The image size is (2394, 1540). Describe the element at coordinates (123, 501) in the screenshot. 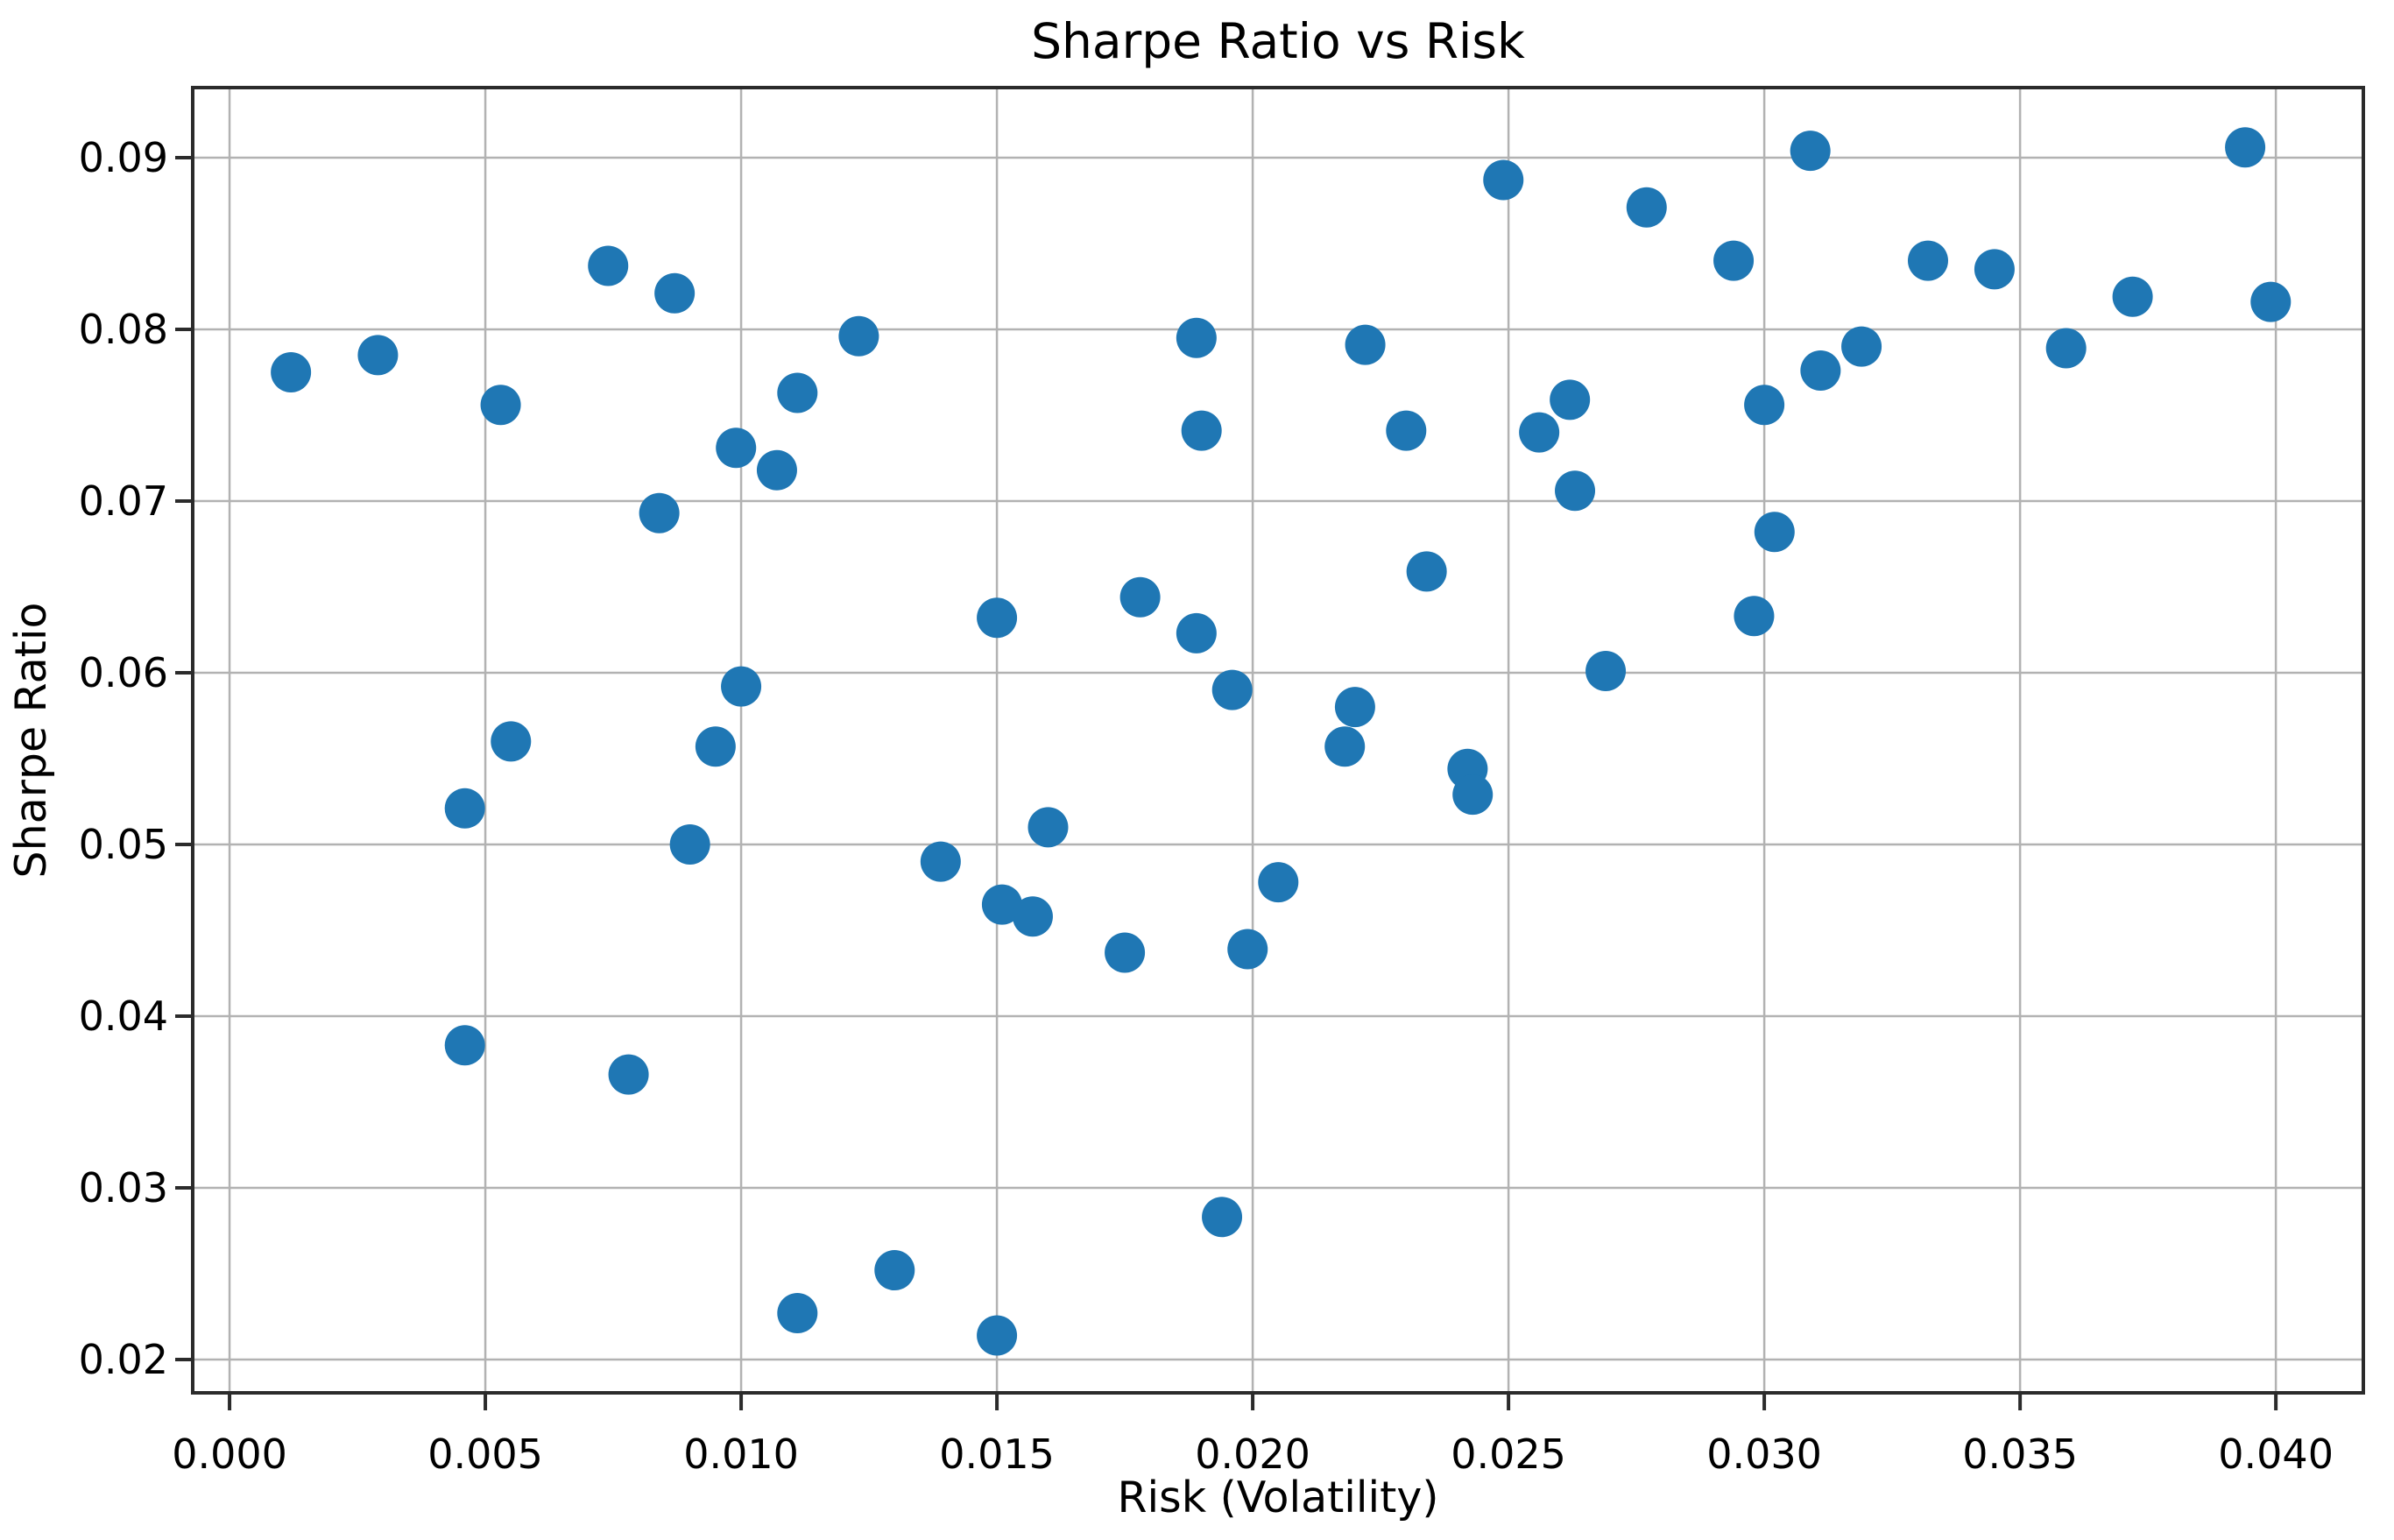

I see `y-tick-label: 0.07` at that location.